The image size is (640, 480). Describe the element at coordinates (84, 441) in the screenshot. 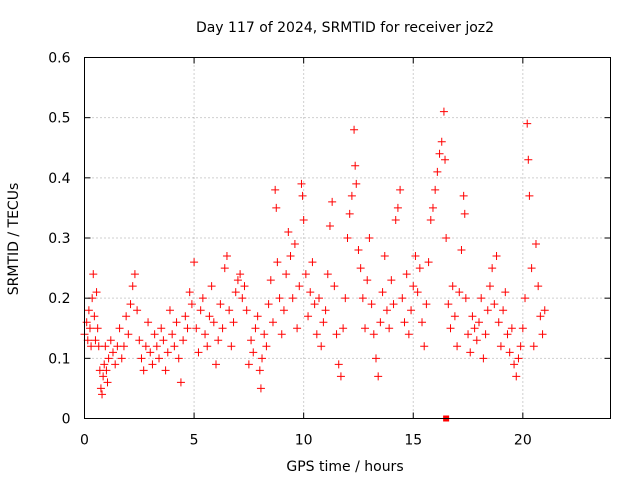

I see `x-tick-label: 0` at that location.